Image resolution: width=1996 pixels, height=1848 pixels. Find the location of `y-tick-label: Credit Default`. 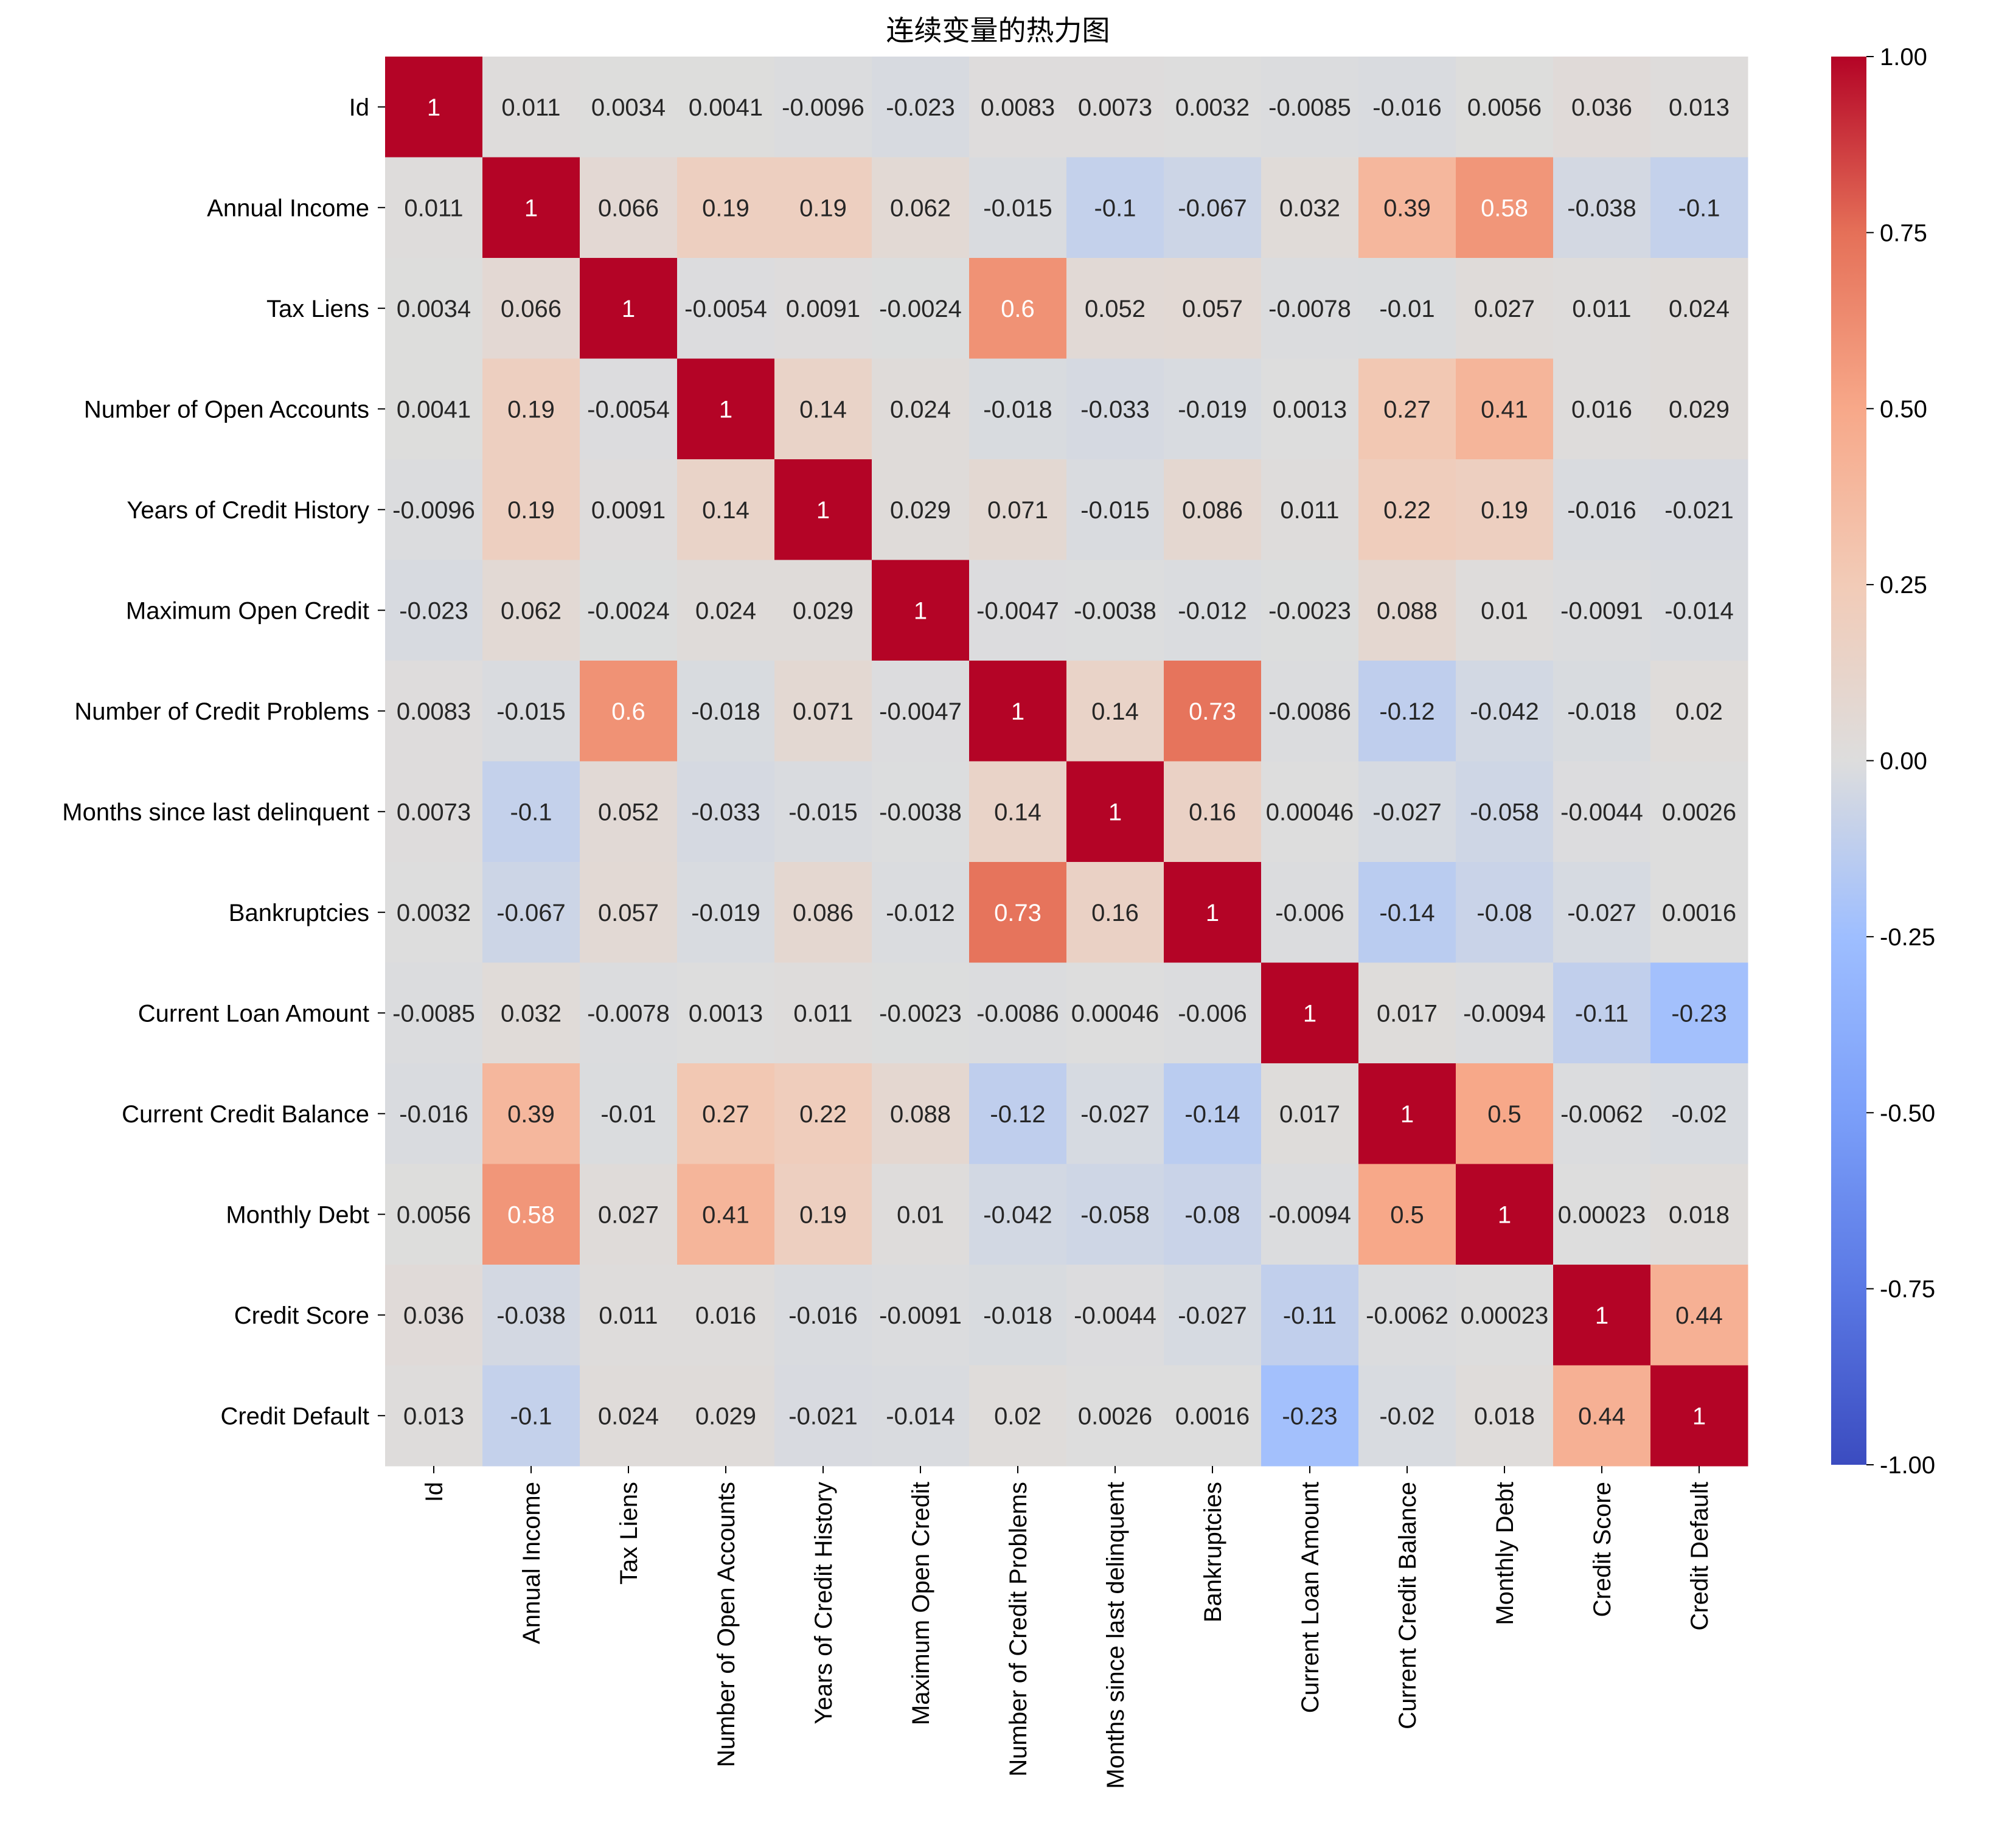

y-tick-label: Credit Default is located at coordinates (294, 1416).